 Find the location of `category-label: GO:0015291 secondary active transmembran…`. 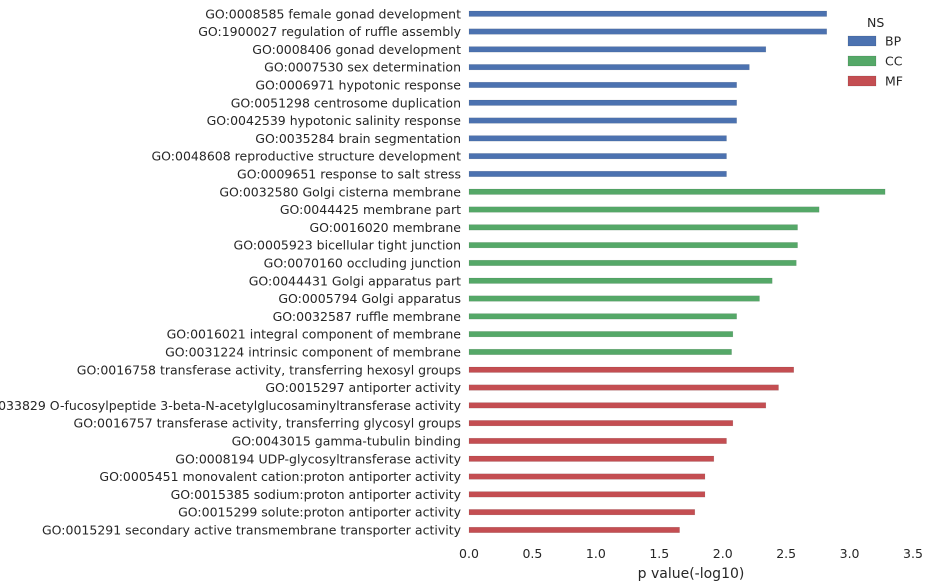

category-label: GO:0015291 secondary active transmembran… is located at coordinates (252, 529).